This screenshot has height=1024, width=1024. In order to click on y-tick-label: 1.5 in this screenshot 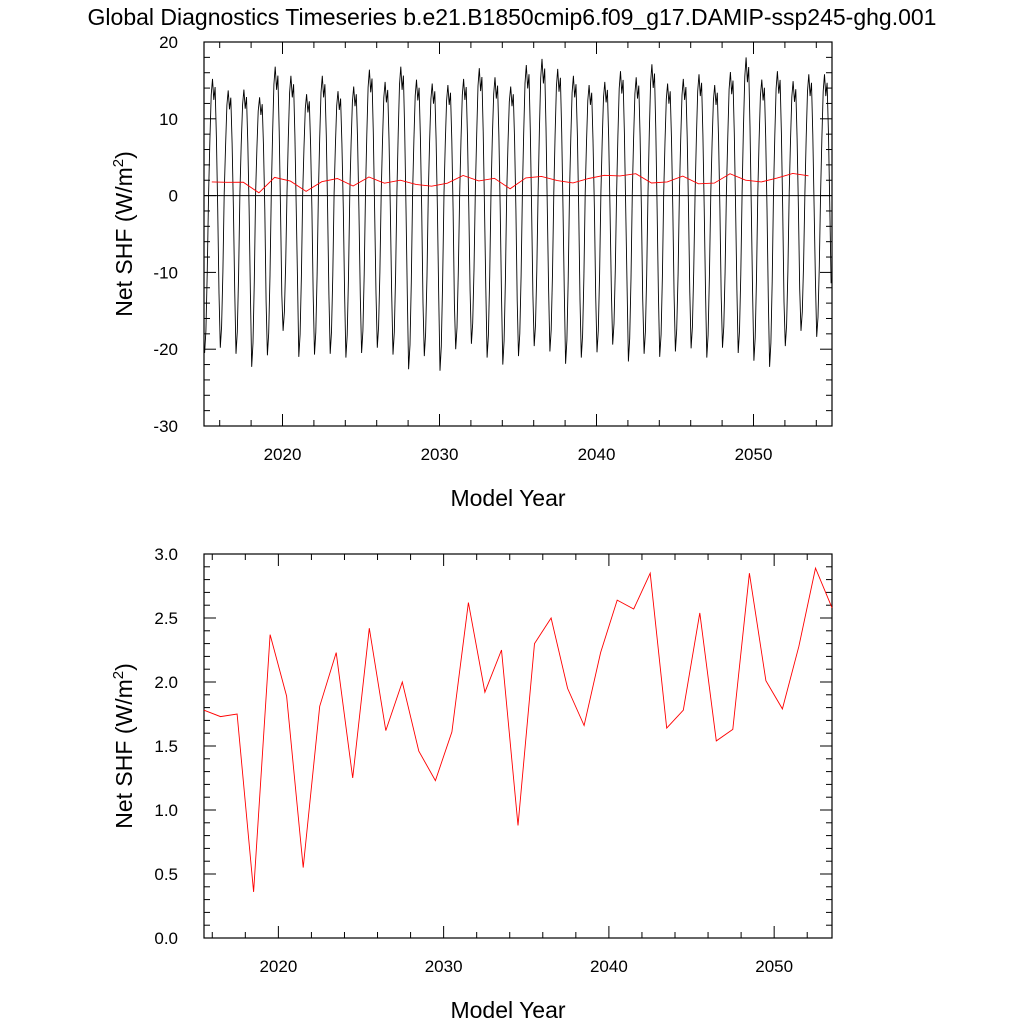, I will do `click(166, 746)`.